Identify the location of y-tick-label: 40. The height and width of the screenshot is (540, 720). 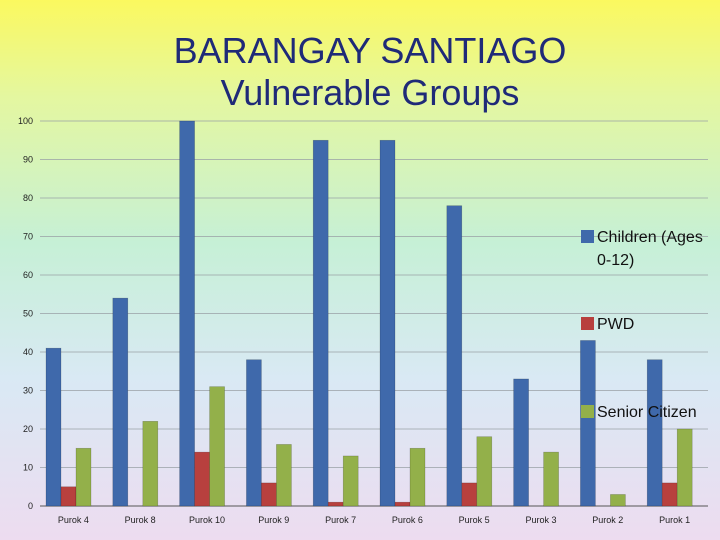
(28, 352).